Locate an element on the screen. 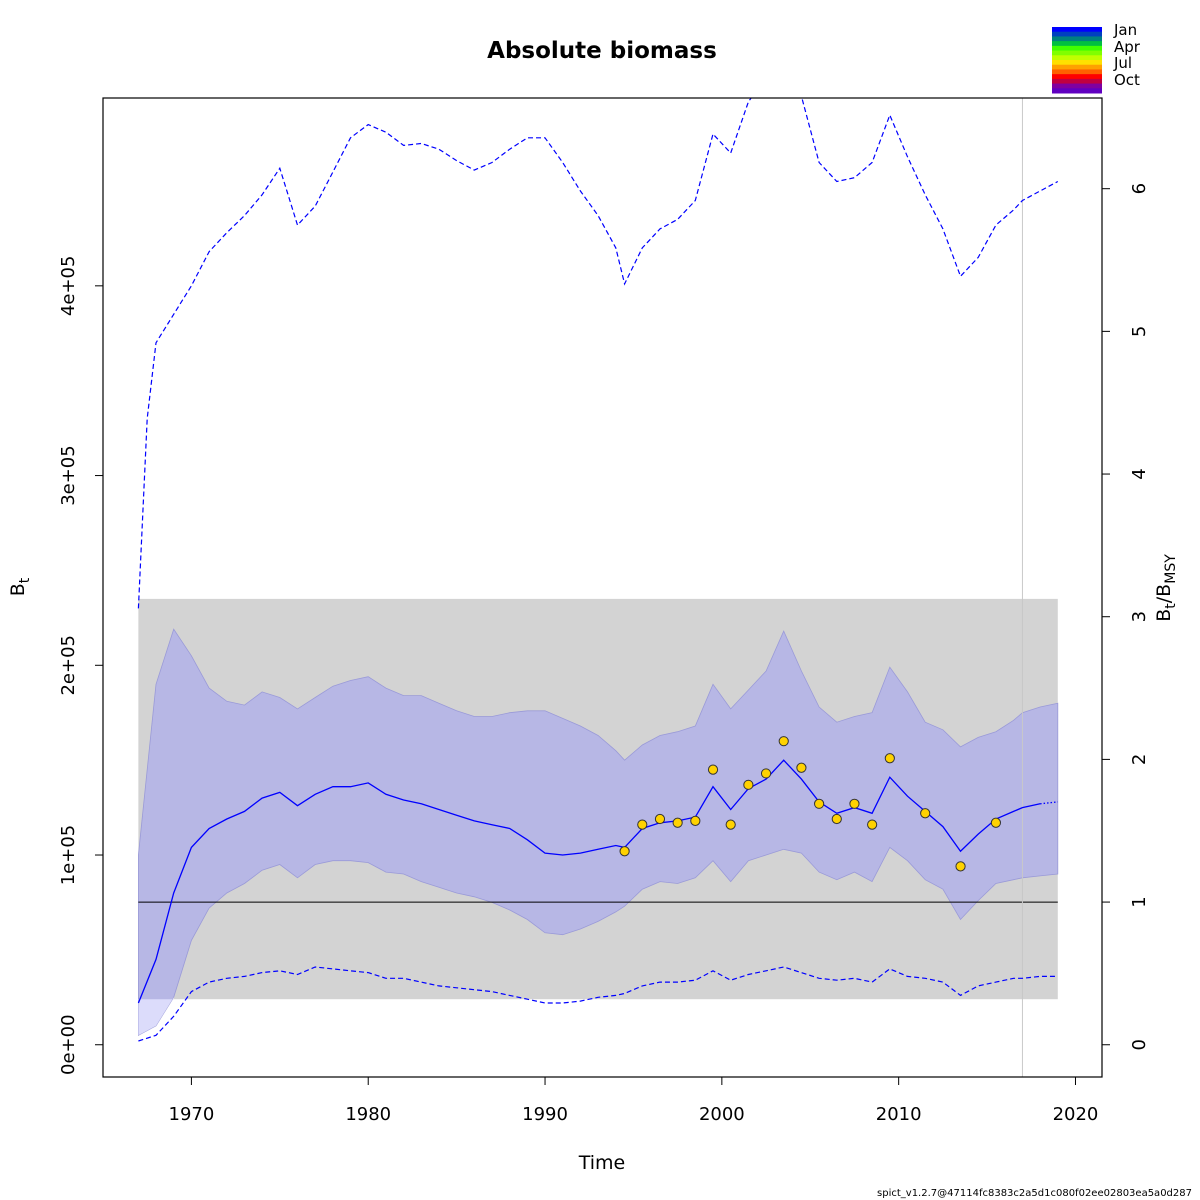 This screenshot has width=1200, height=1200. legend-label: Jan is located at coordinates (1125, 30).